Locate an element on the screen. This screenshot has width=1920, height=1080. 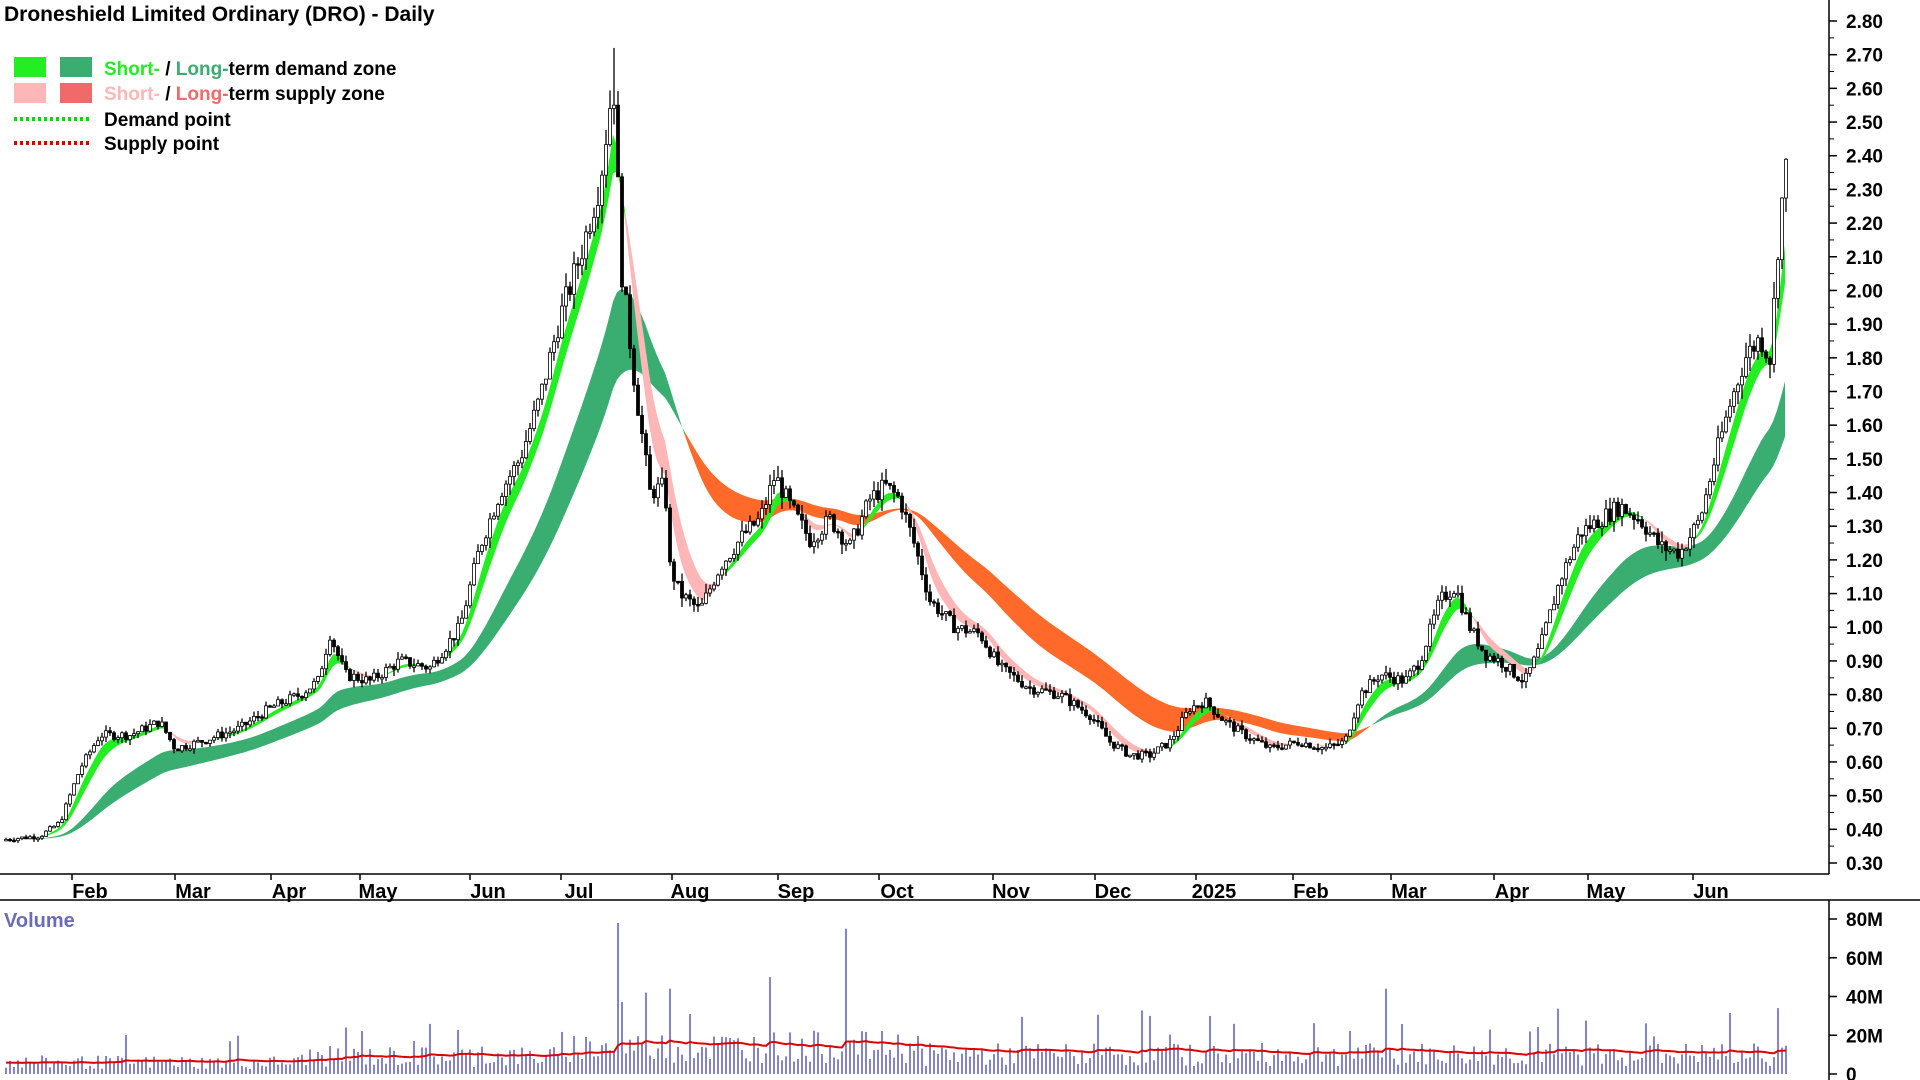
month-label: Feb is located at coordinates (90, 892).